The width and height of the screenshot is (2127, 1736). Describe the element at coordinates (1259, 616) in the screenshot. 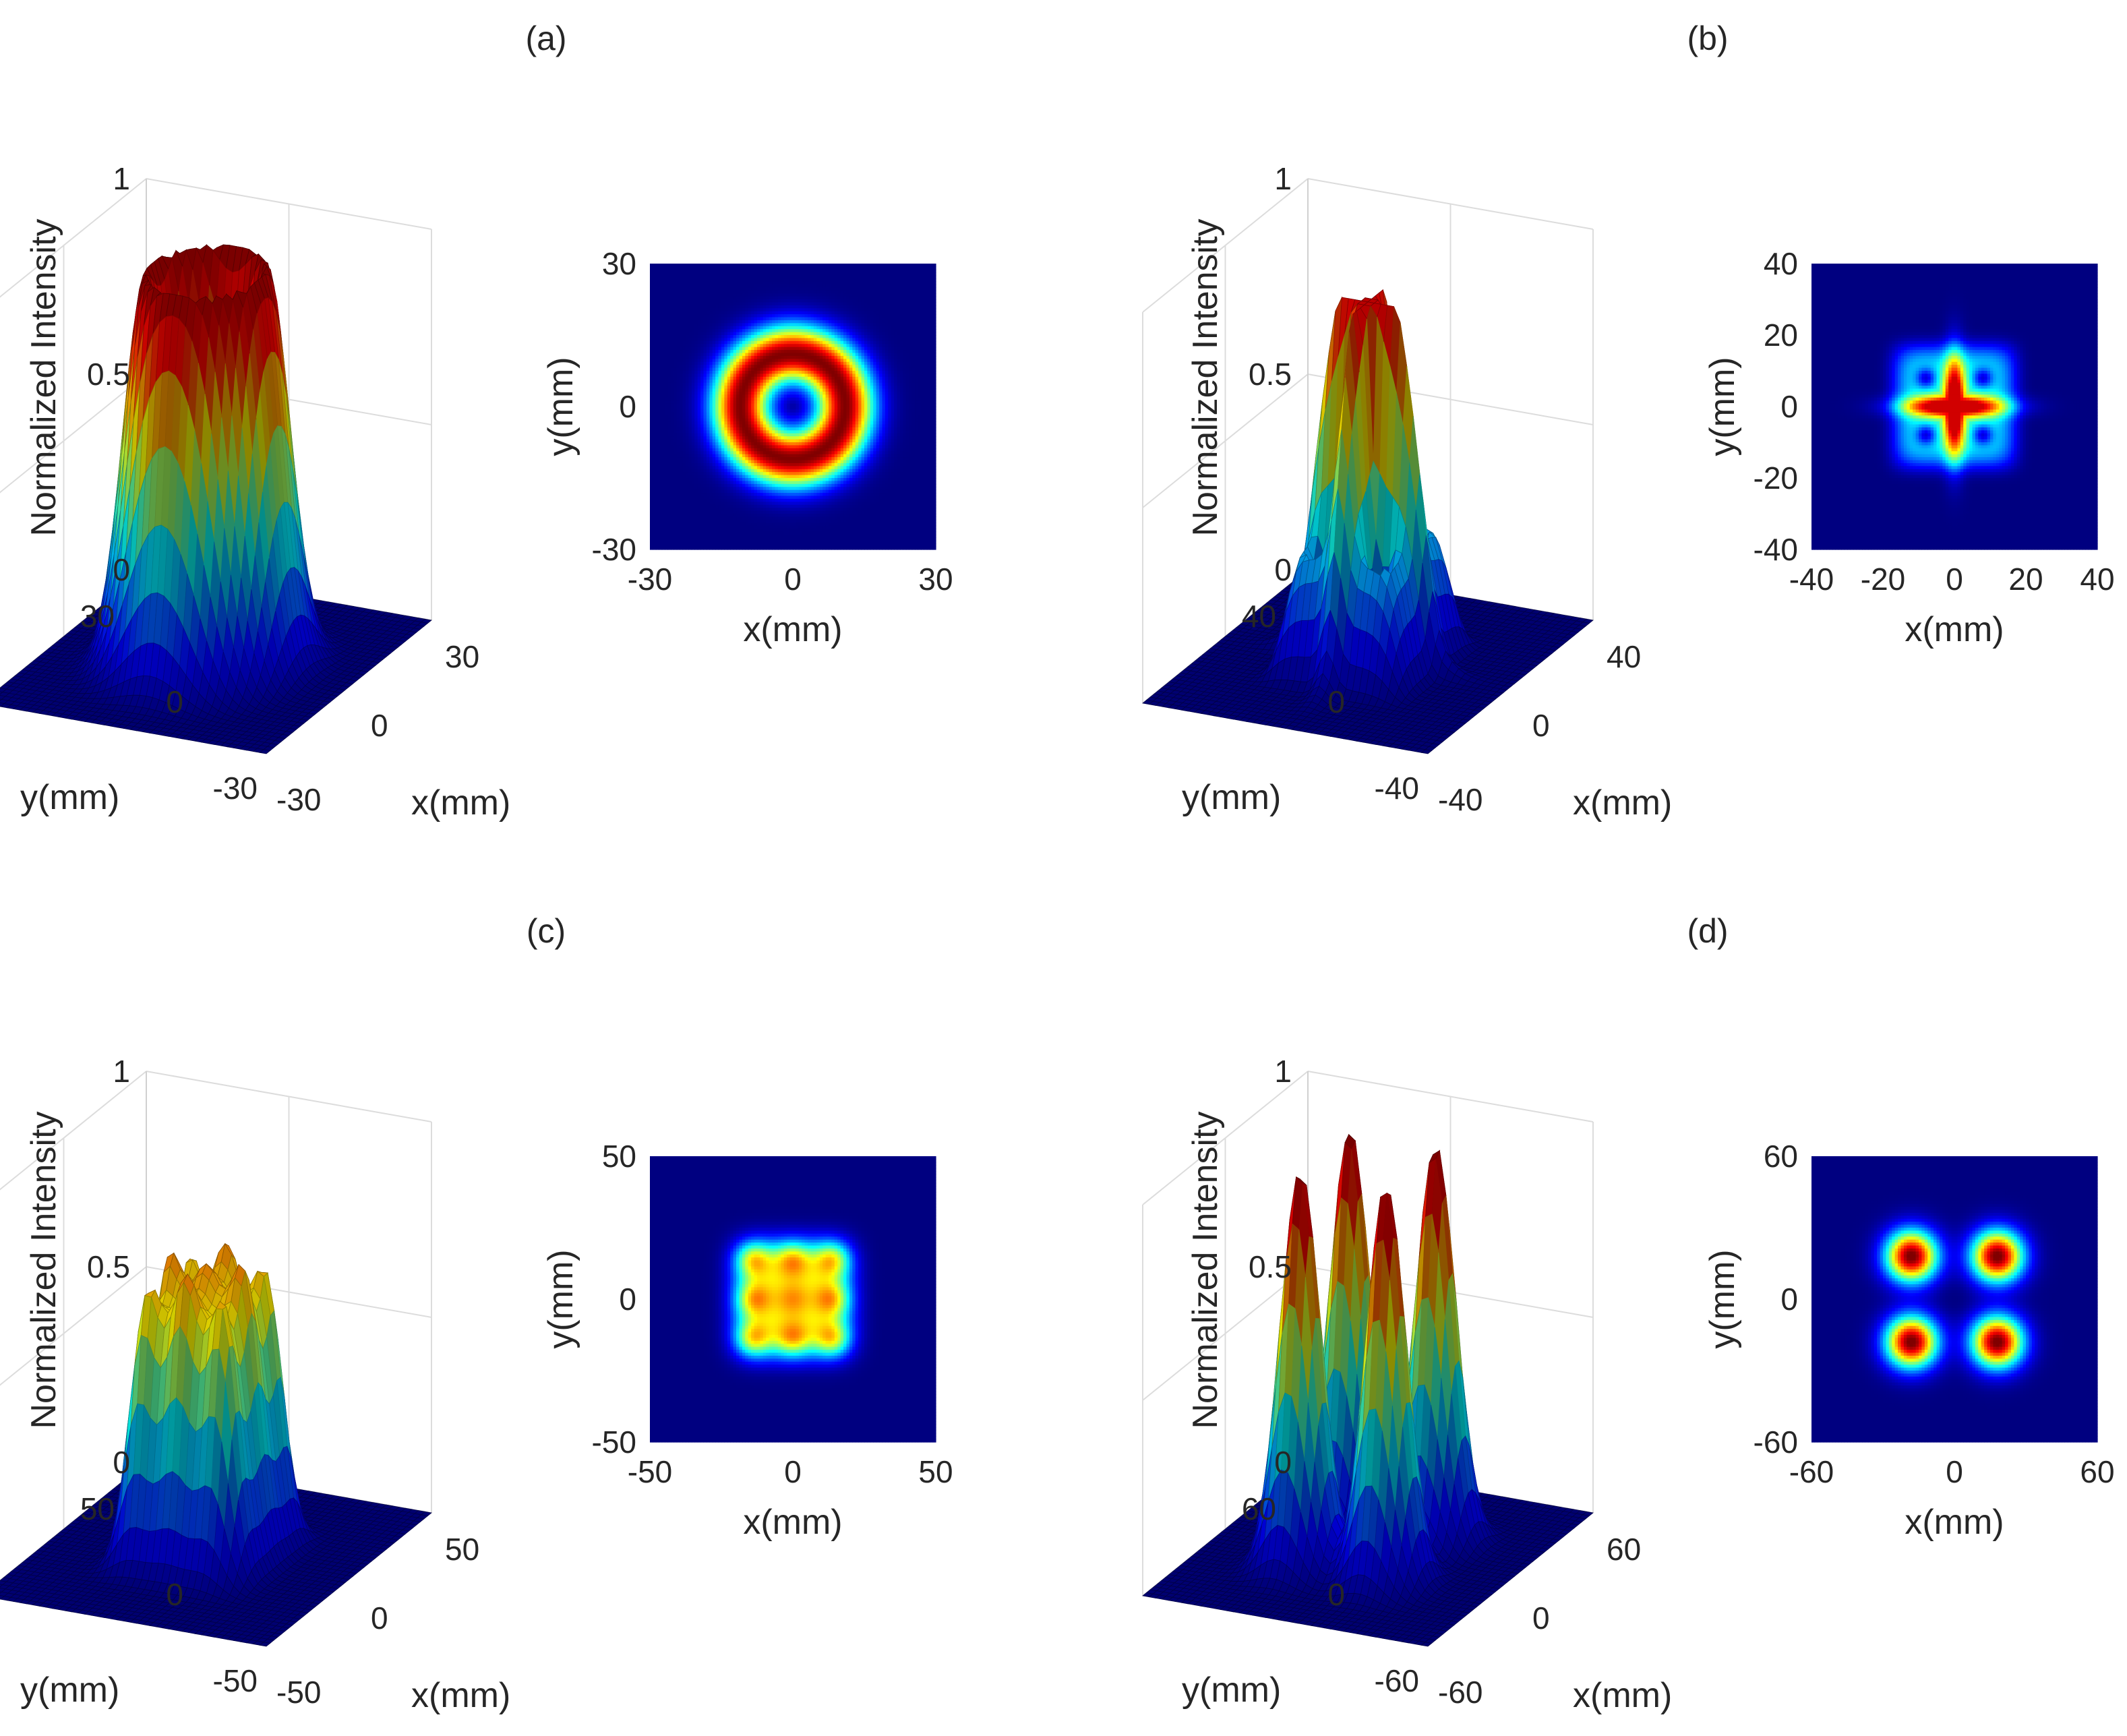

I see `y-tick-label: 40` at that location.